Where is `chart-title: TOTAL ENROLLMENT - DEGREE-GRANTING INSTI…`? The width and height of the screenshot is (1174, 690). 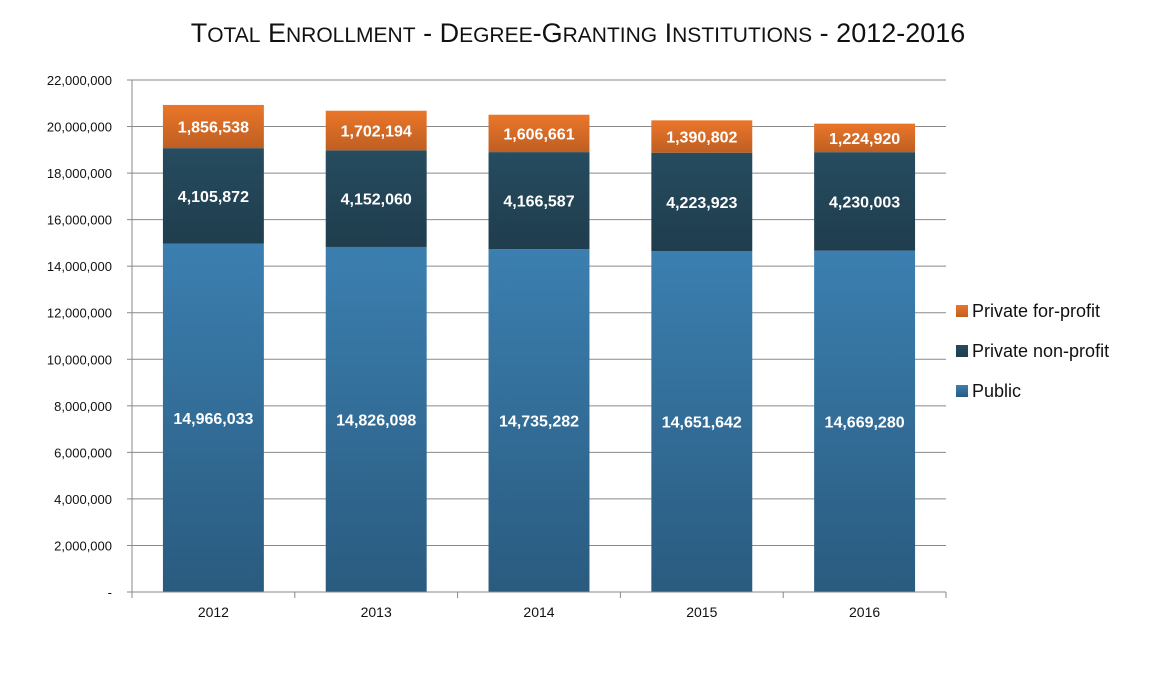 chart-title: TOTAL ENROLLMENT - DEGREE-GRANTING INSTI… is located at coordinates (578, 33).